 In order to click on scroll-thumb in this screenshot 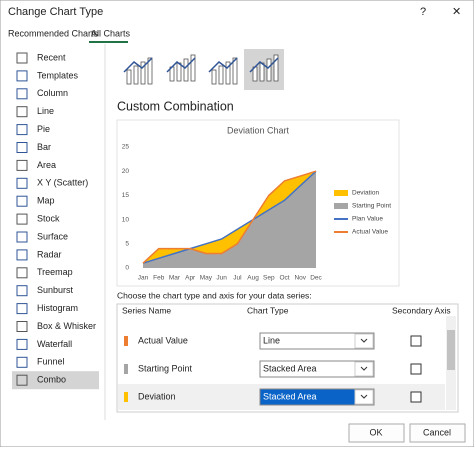, I will do `click(451, 350)`.